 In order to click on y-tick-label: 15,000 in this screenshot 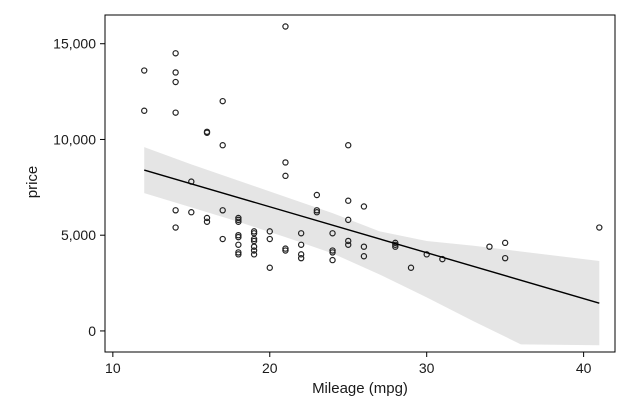, I will do `click(74, 44)`.